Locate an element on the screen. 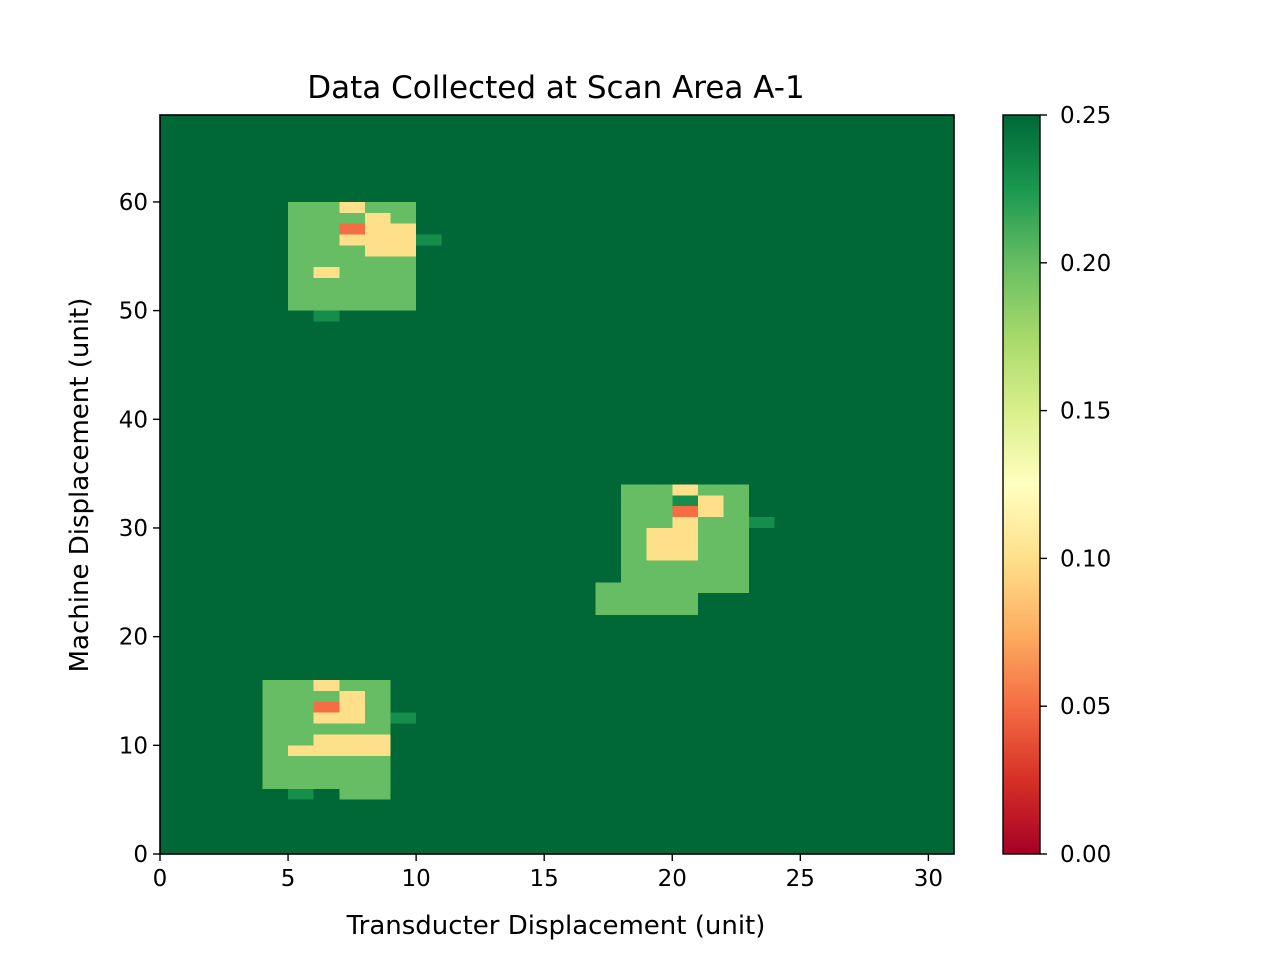  x-tick-label: 25 is located at coordinates (800, 879).